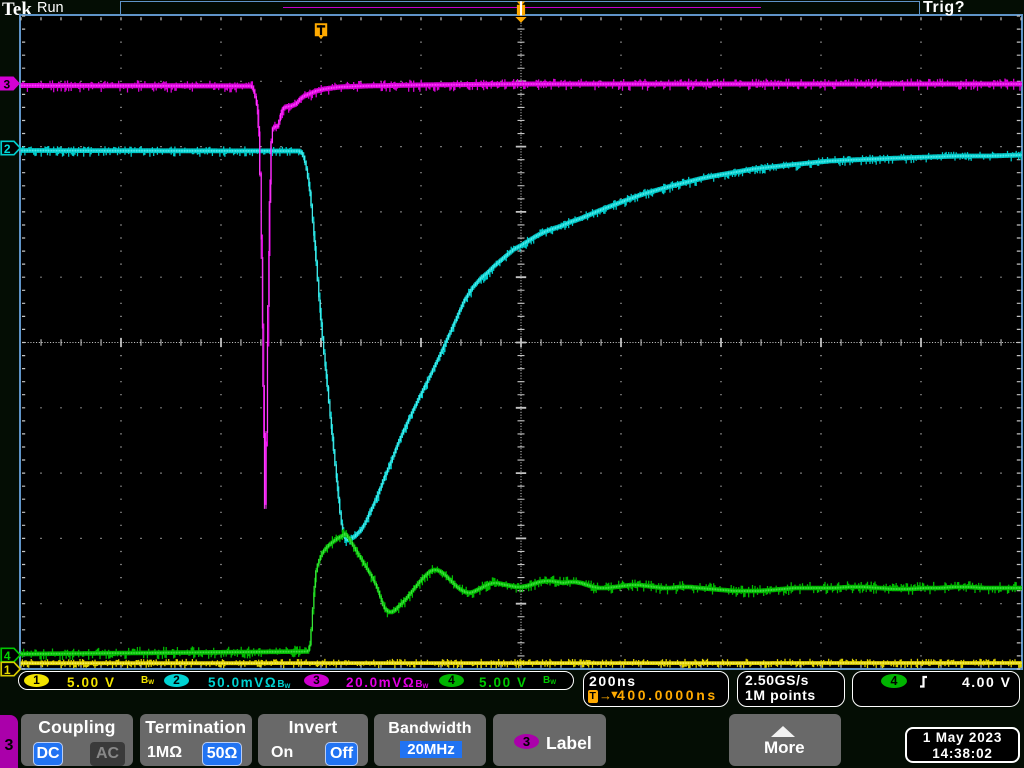 The width and height of the screenshot is (1024, 768). What do you see at coordinates (7, 656) in the screenshot?
I see `svg-text: 4` at bounding box center [7, 656].